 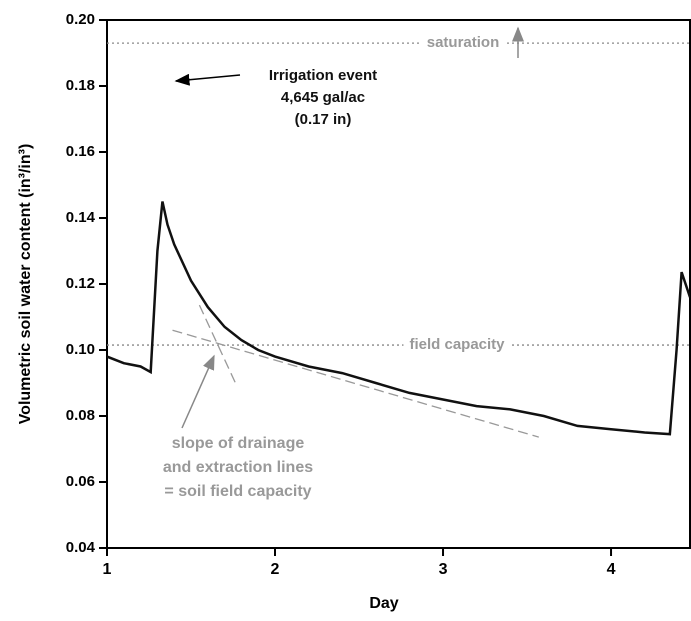 I want to click on y-tick-label: 0.12, so click(x=80, y=283).